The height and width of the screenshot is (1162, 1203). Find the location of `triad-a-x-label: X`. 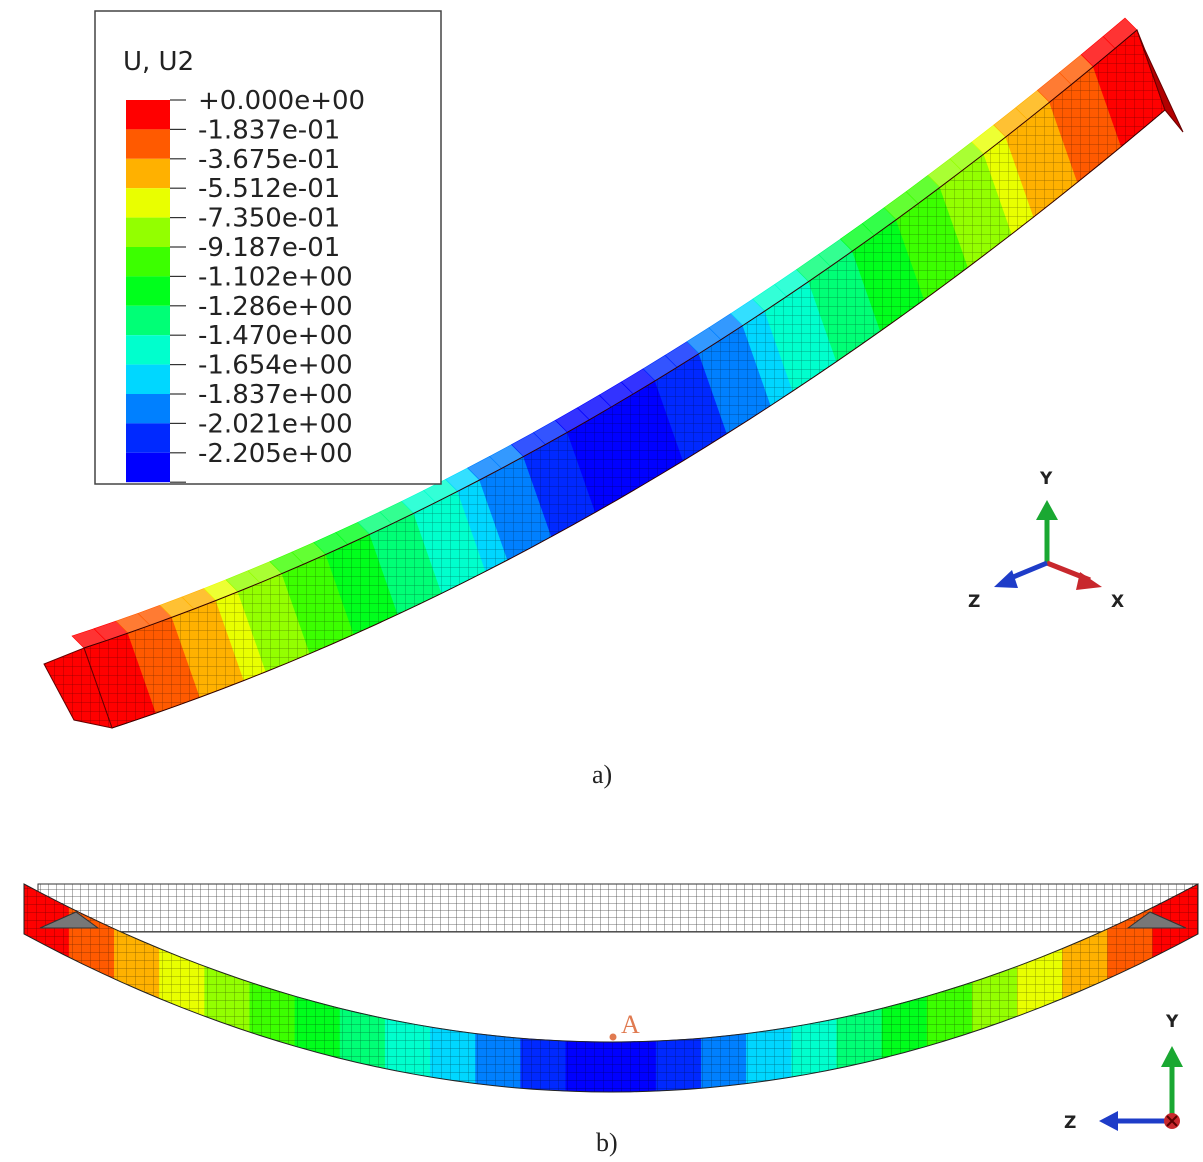

triad-a-x-label: X is located at coordinates (1117, 602).